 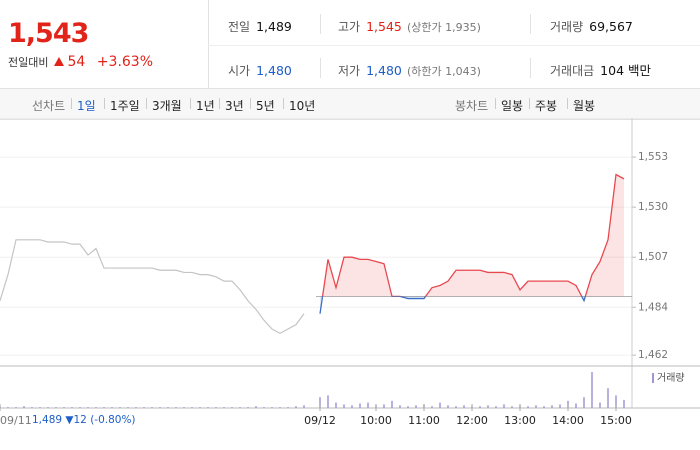 What do you see at coordinates (260, 69) in the screenshot?
I see `stat: 시가 1,480` at bounding box center [260, 69].